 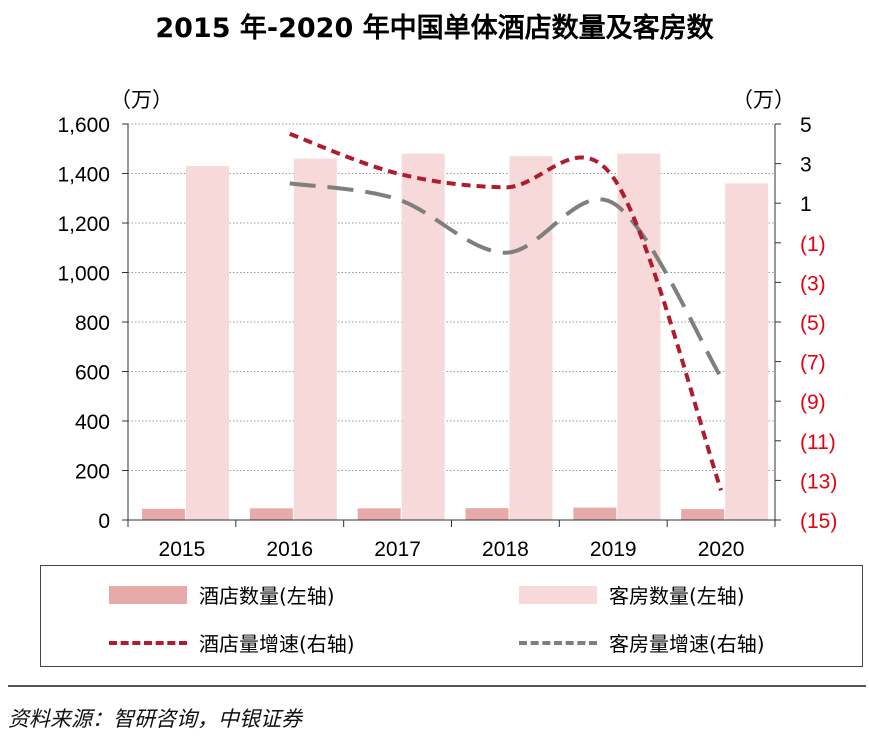 What do you see at coordinates (397, 549) in the screenshot?
I see `x-tick-label-2017: 2017` at bounding box center [397, 549].